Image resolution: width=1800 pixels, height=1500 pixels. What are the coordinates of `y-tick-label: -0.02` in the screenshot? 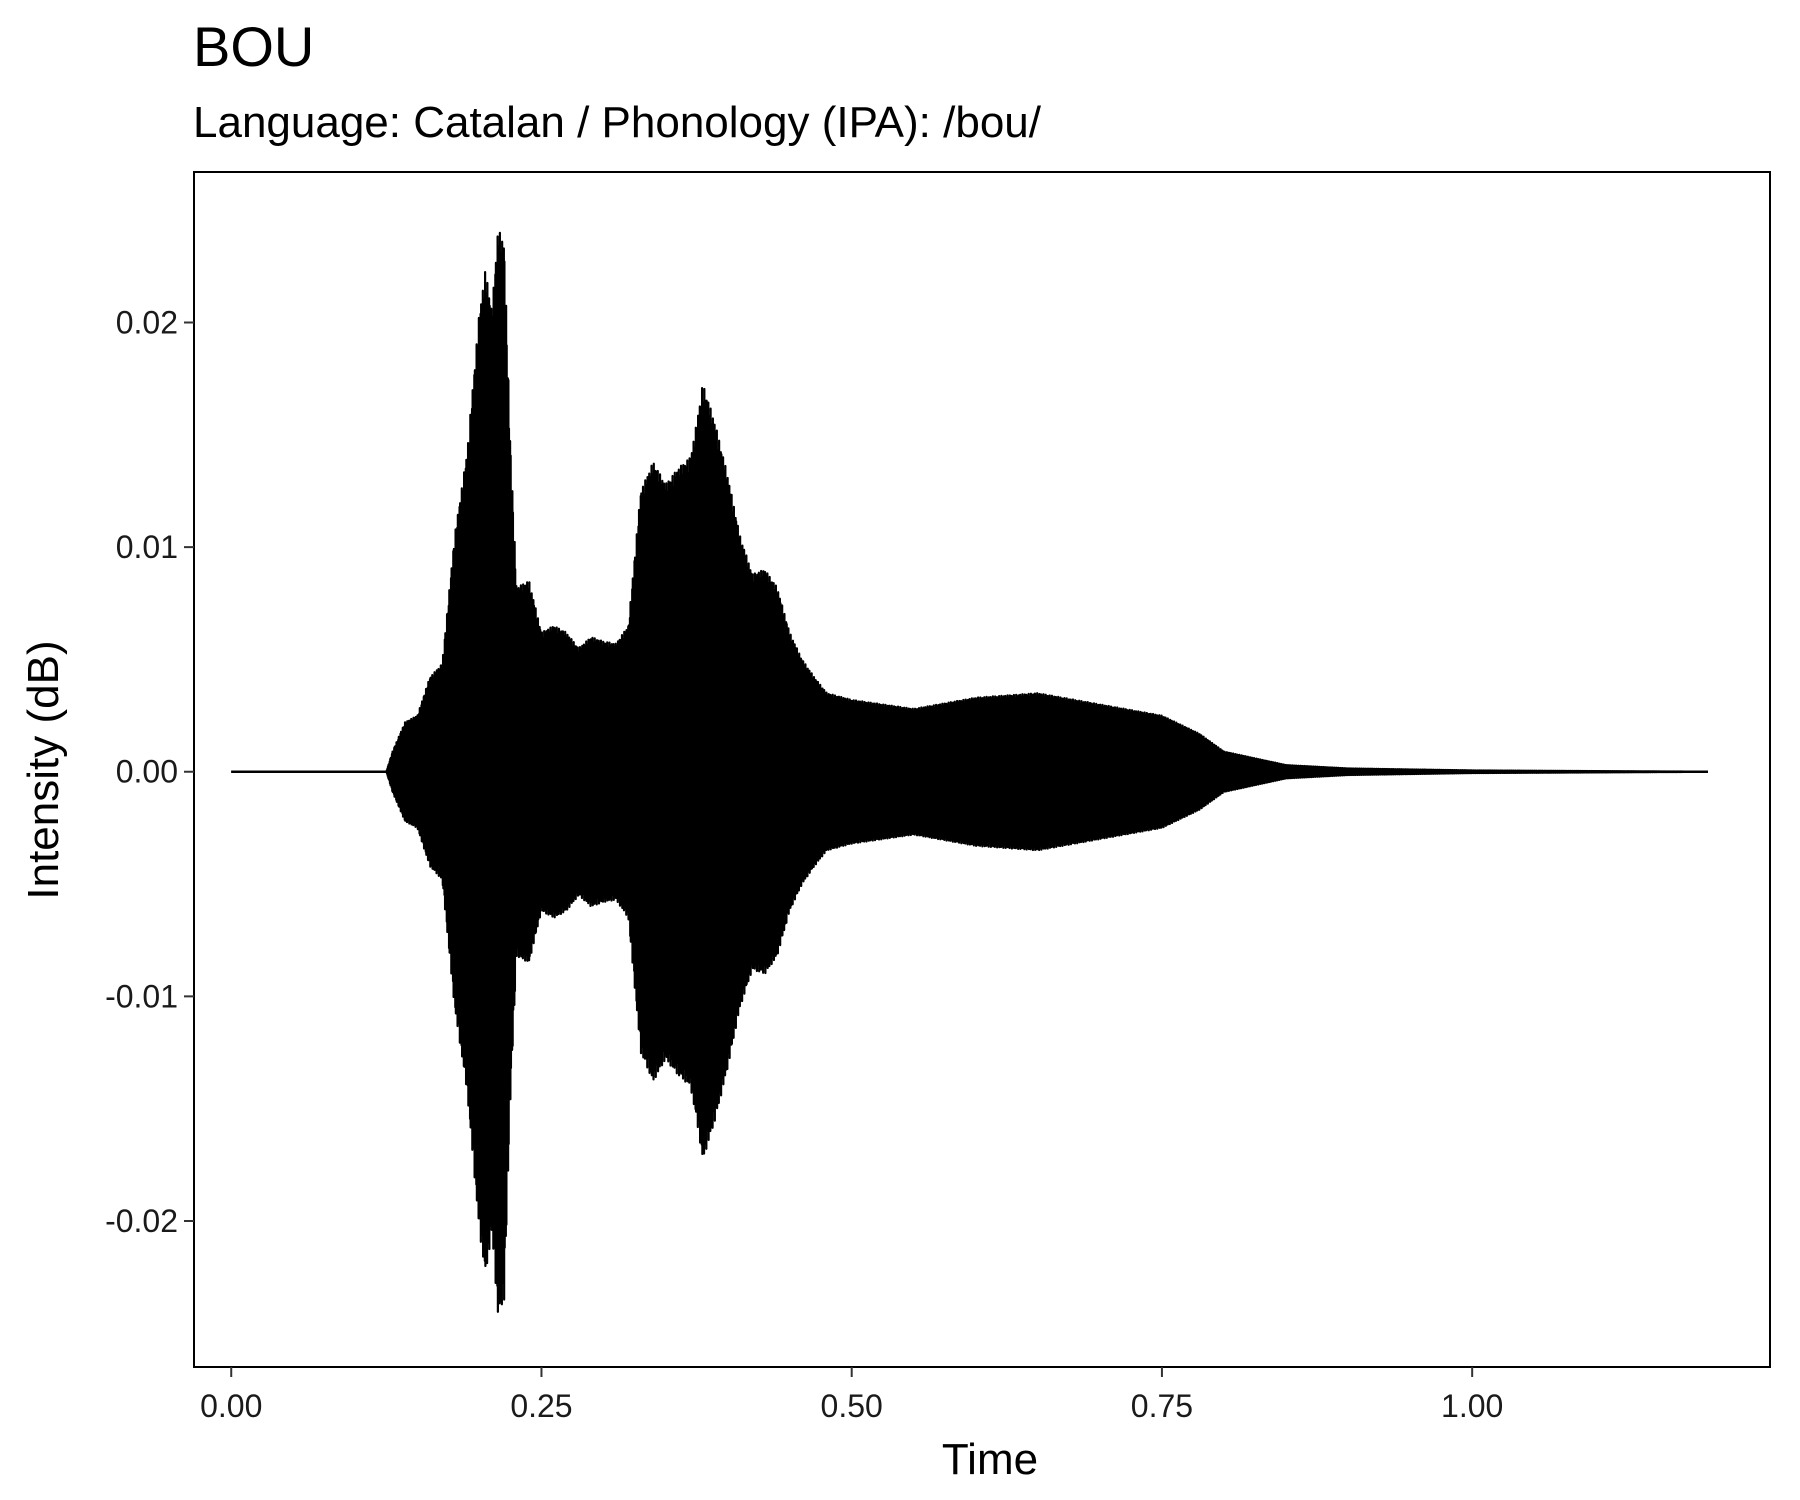 It's located at (141, 1221).